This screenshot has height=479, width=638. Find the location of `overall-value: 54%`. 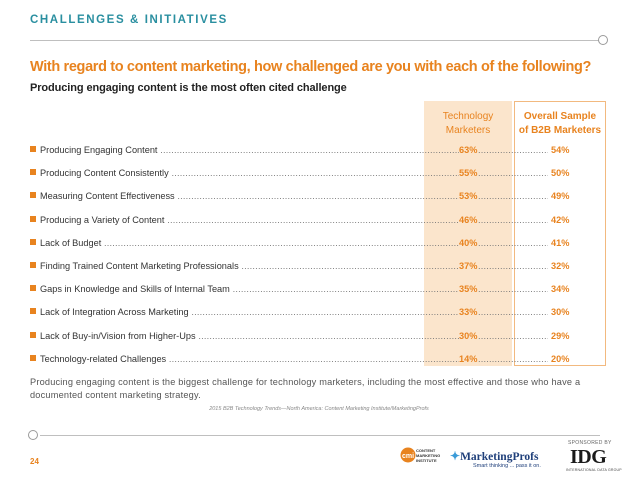

overall-value: 54% is located at coordinates (560, 150).